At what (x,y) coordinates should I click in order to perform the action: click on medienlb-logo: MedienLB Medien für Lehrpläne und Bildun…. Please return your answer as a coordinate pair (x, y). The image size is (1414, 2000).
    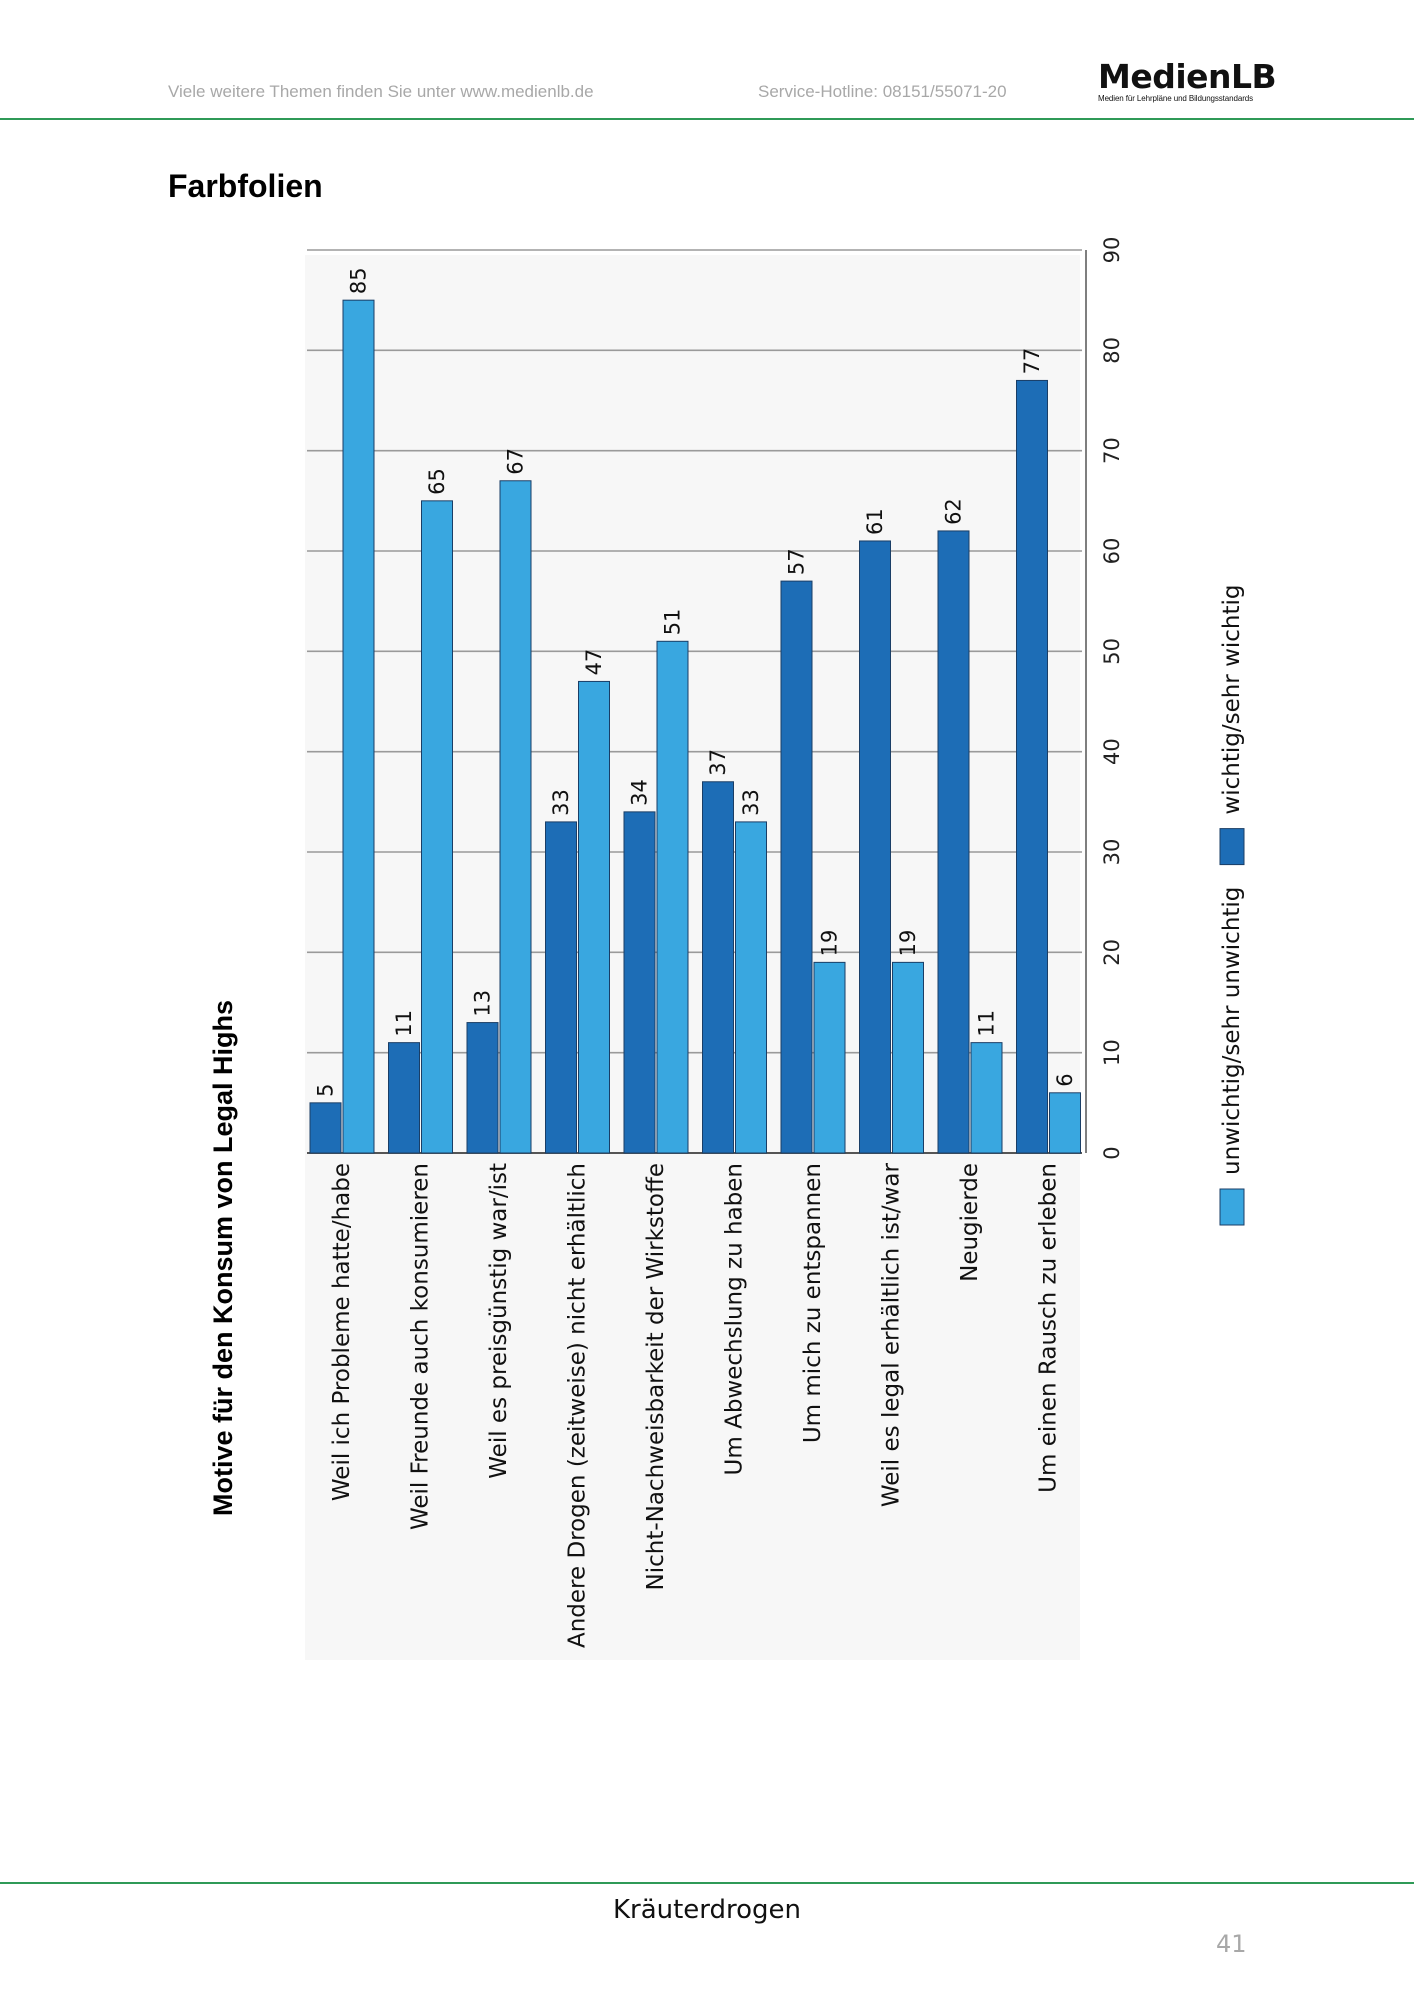
    Looking at the image, I should click on (1194, 80).